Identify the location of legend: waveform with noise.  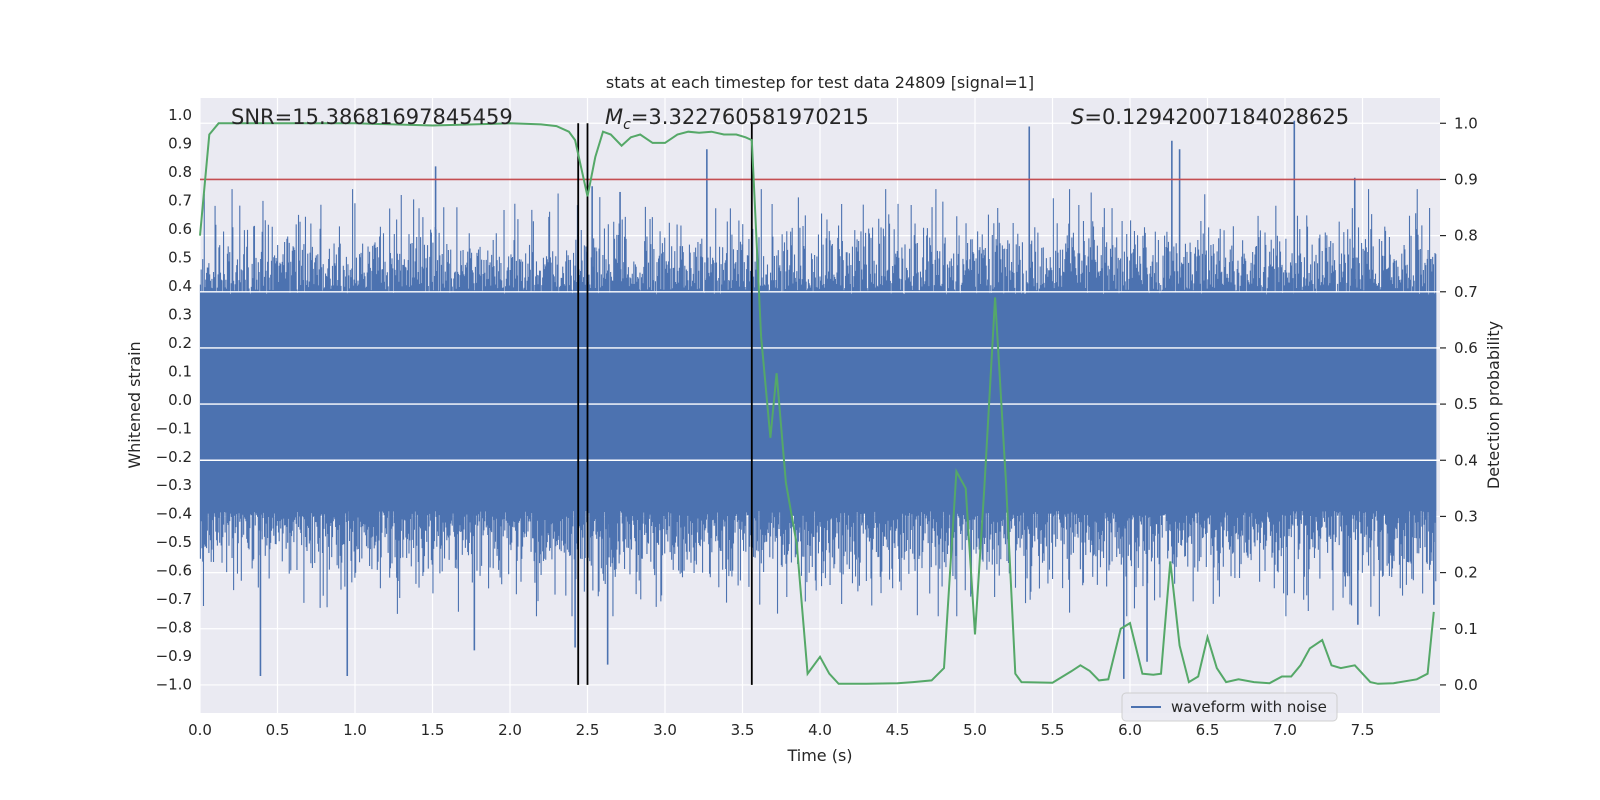
(1229, 707).